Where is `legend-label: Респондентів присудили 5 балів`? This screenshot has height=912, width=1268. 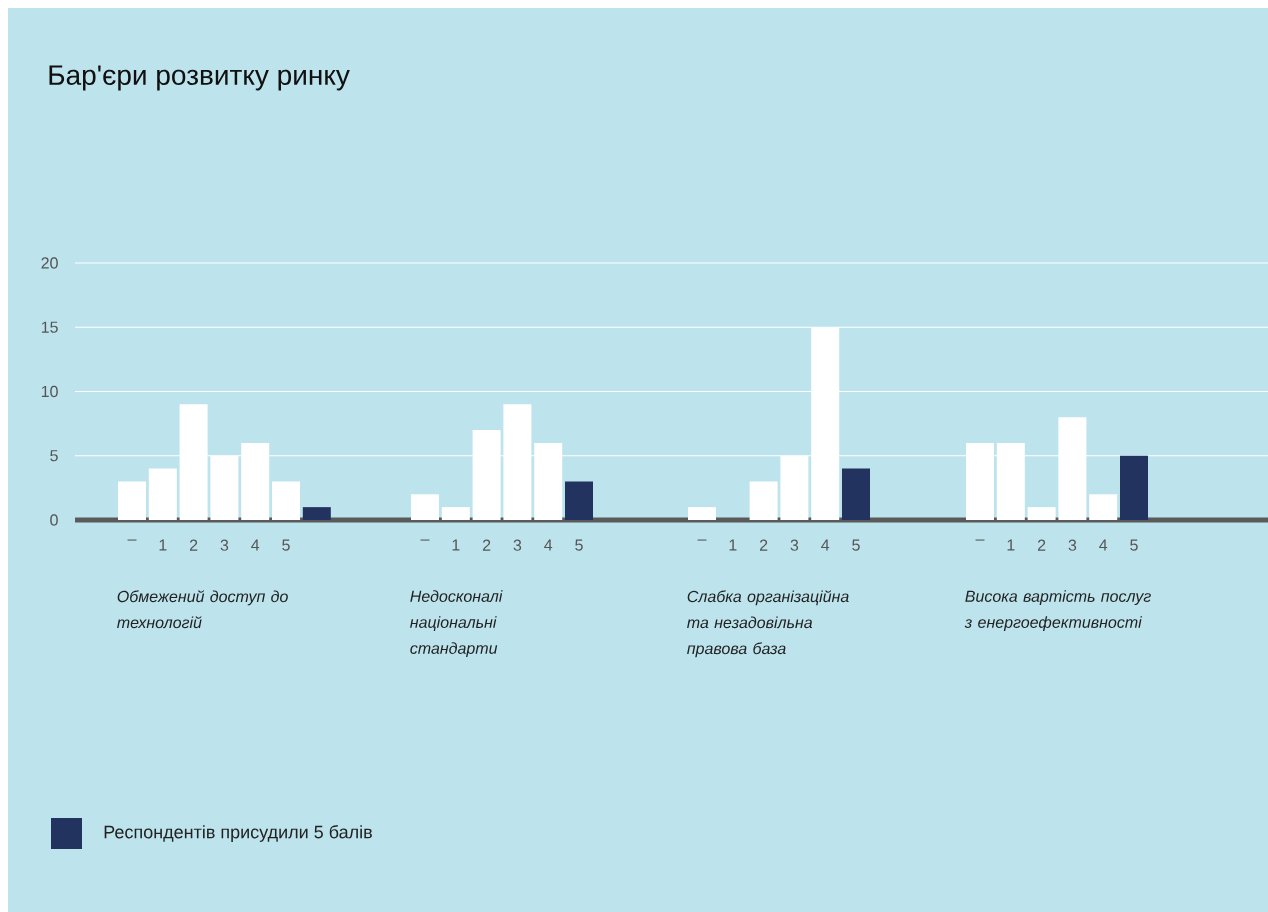 legend-label: Респондентів присудили 5 балів is located at coordinates (238, 833).